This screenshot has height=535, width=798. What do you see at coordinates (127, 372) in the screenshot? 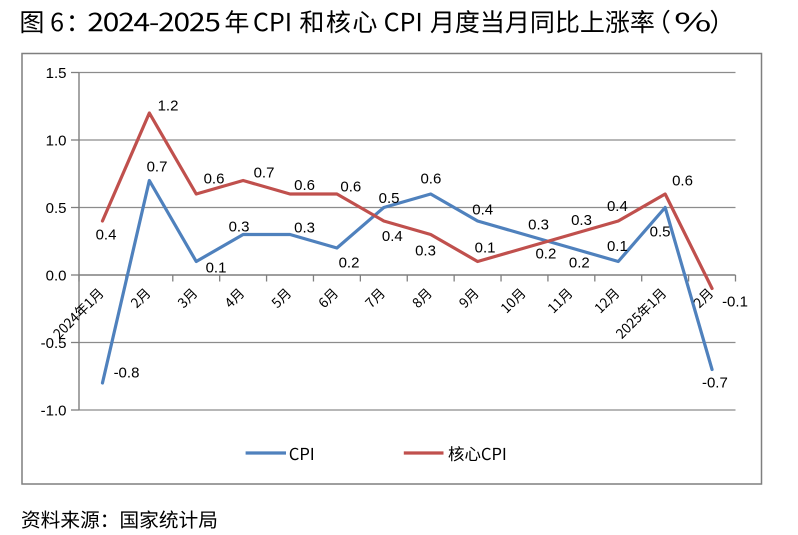
I see `svg-text: -0.8` at bounding box center [127, 372].